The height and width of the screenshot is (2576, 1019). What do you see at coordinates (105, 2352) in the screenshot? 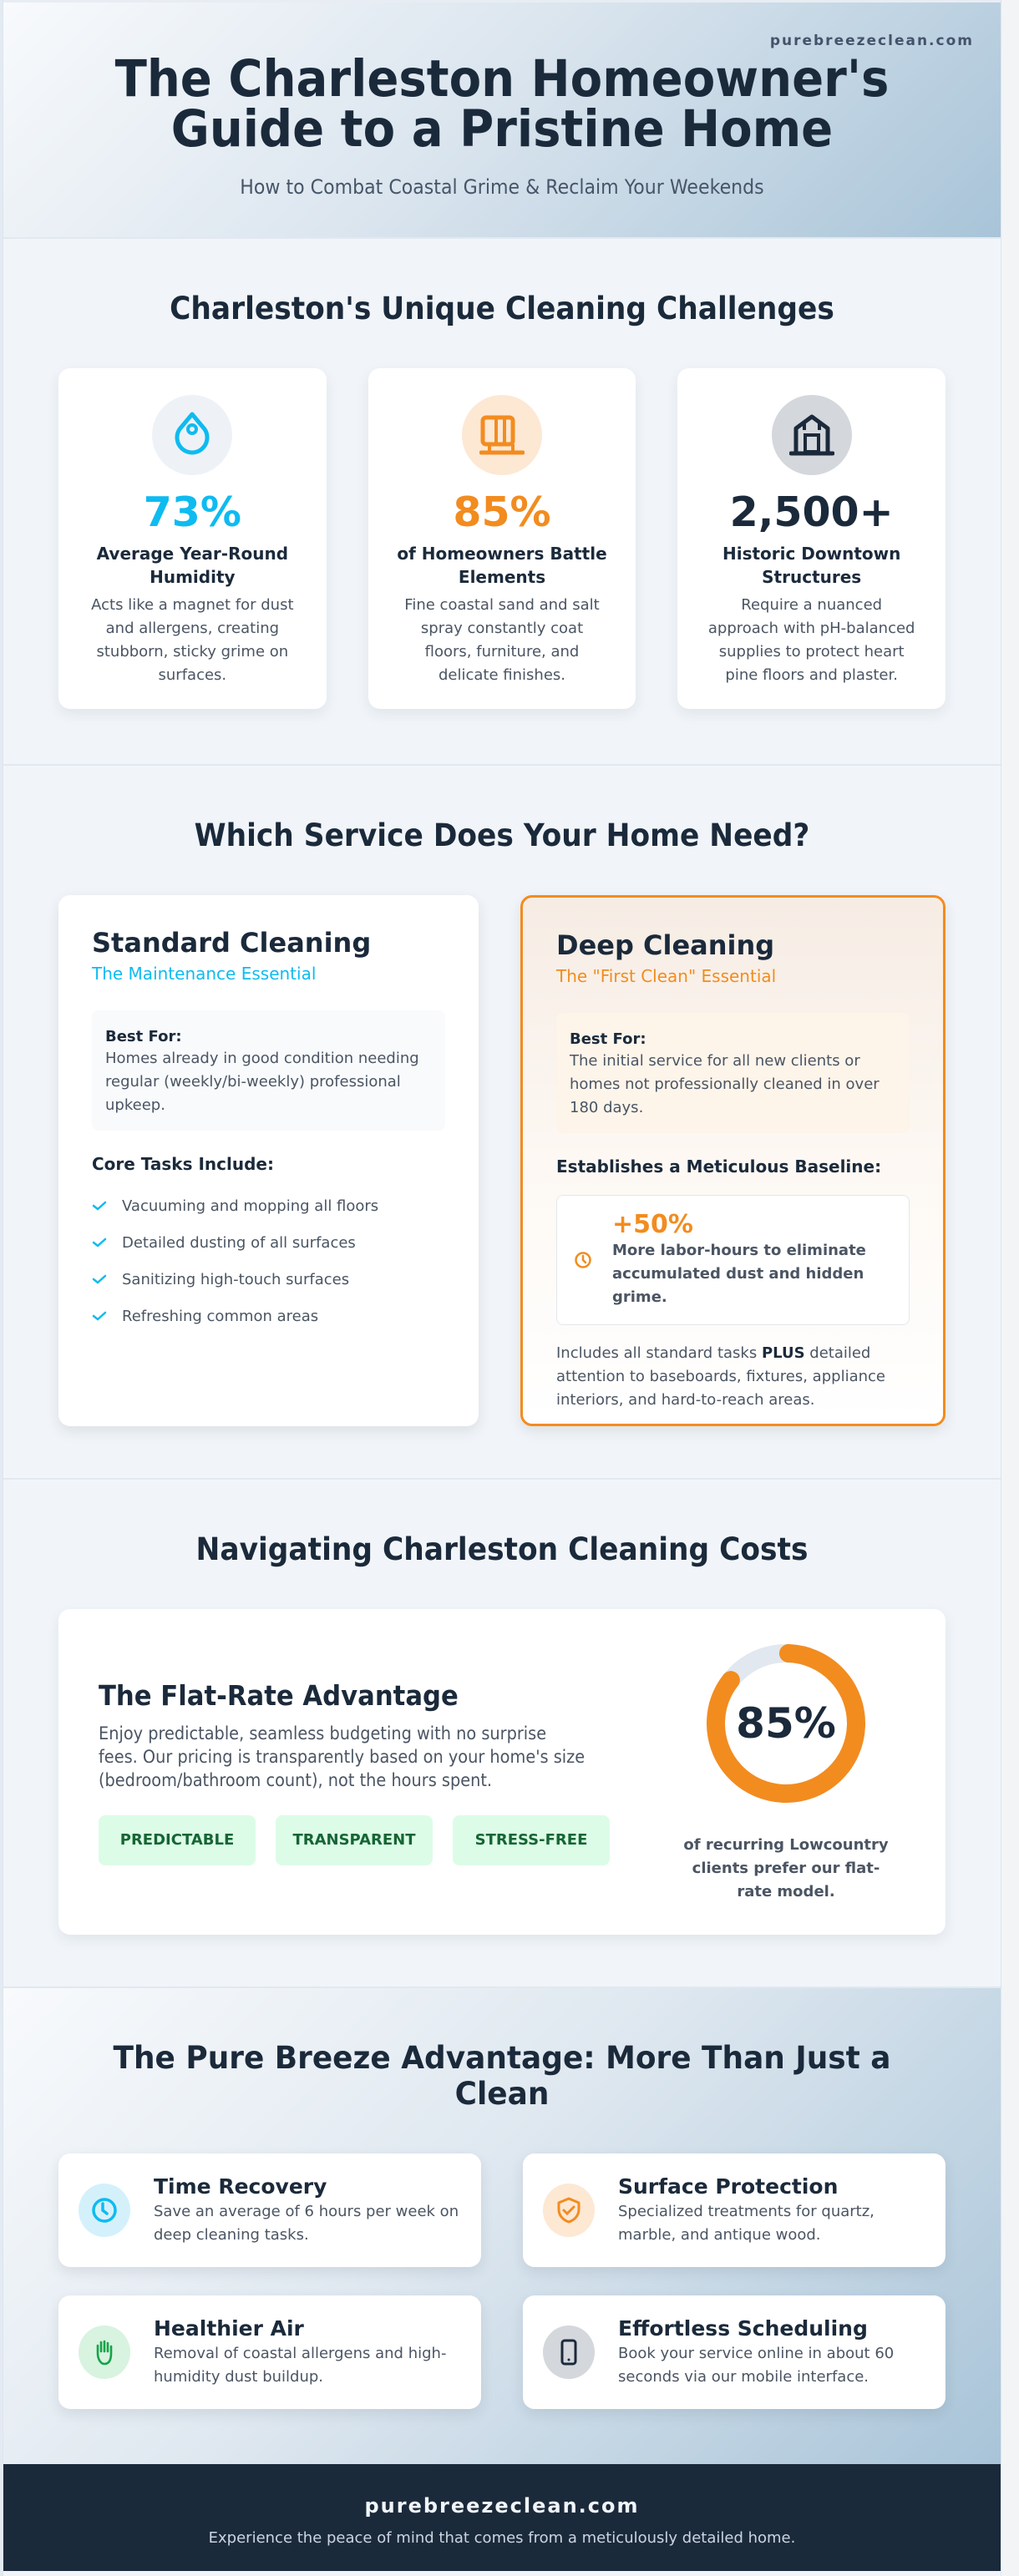
I see `hand-icon` at bounding box center [105, 2352].